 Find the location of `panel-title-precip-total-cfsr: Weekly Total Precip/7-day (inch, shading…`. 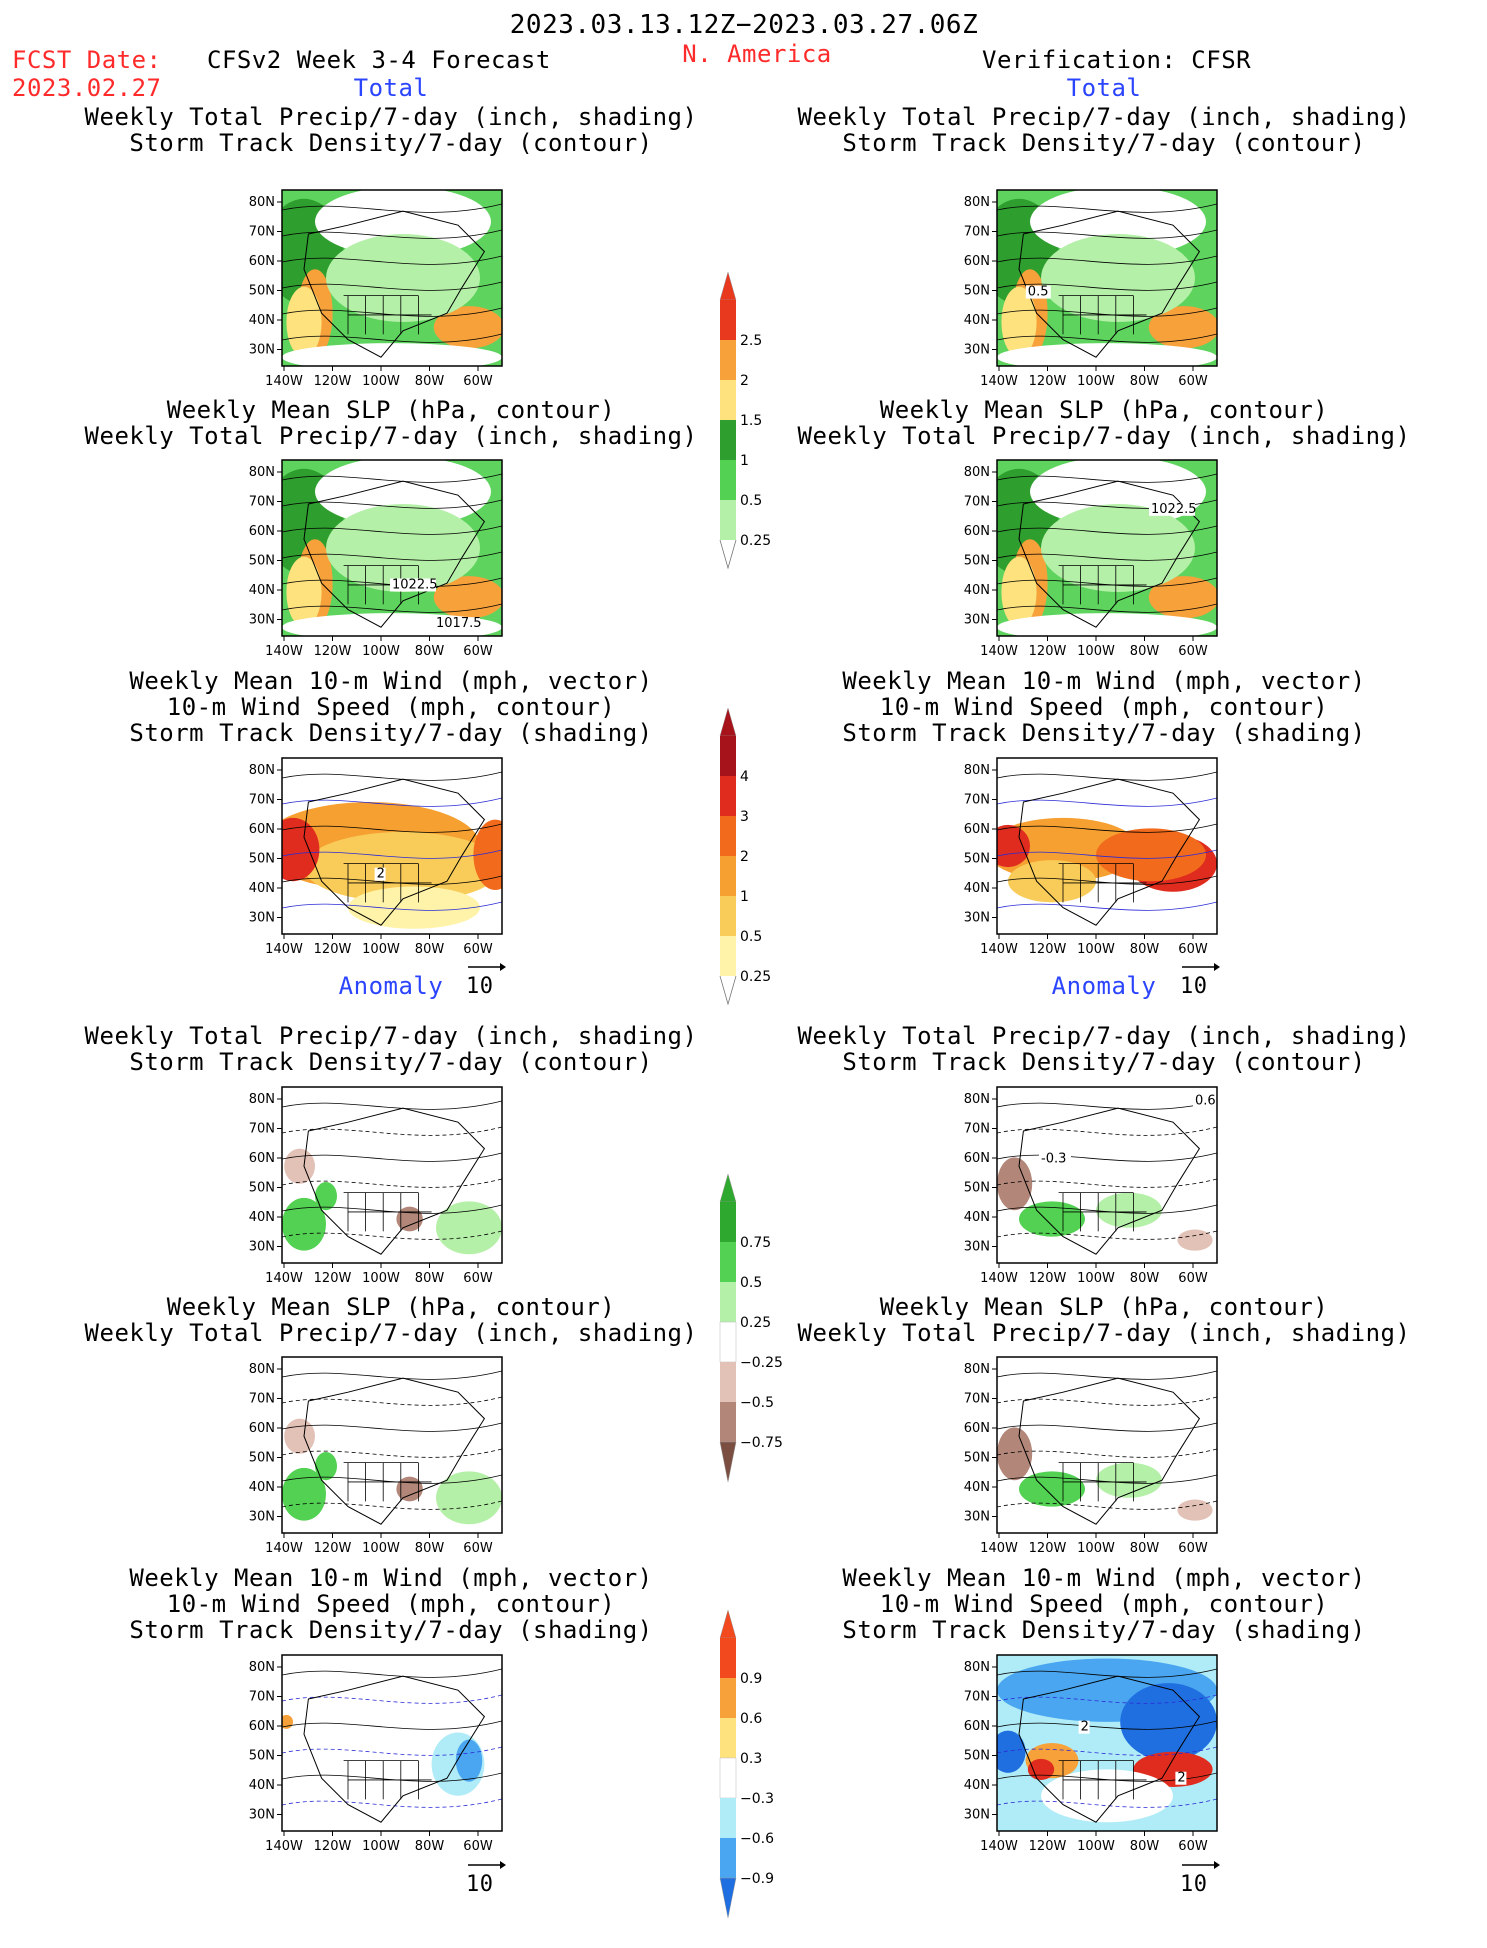

panel-title-precip-total-cfsr: Weekly Total Precip/7-day (inch, shading… is located at coordinates (1104, 130).